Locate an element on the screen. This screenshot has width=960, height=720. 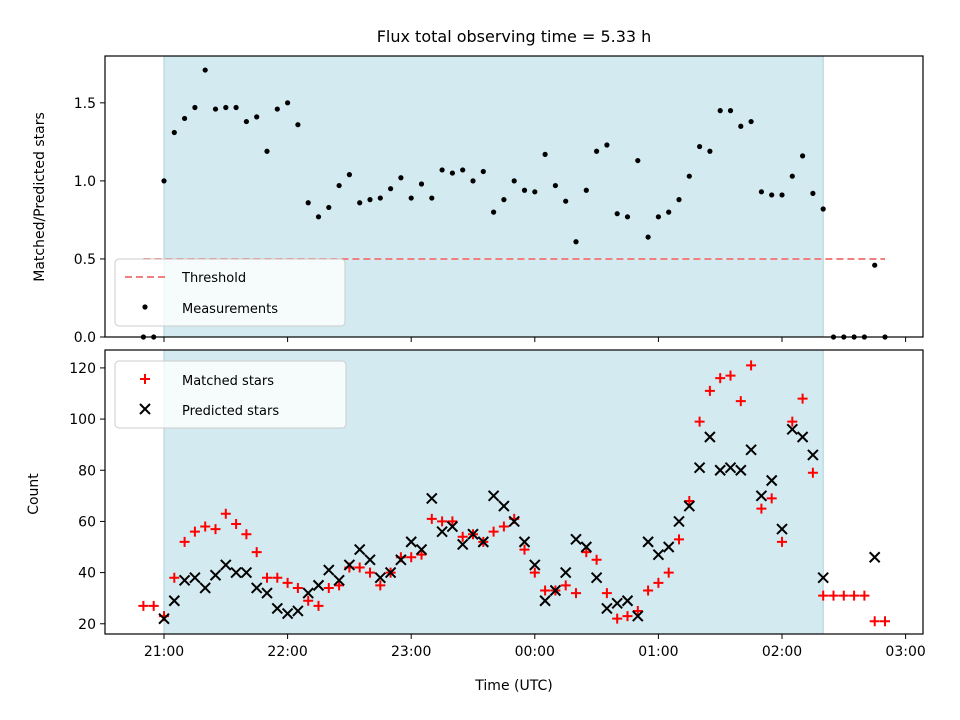
legend-measurements-label: Measurements is located at coordinates (230, 309).